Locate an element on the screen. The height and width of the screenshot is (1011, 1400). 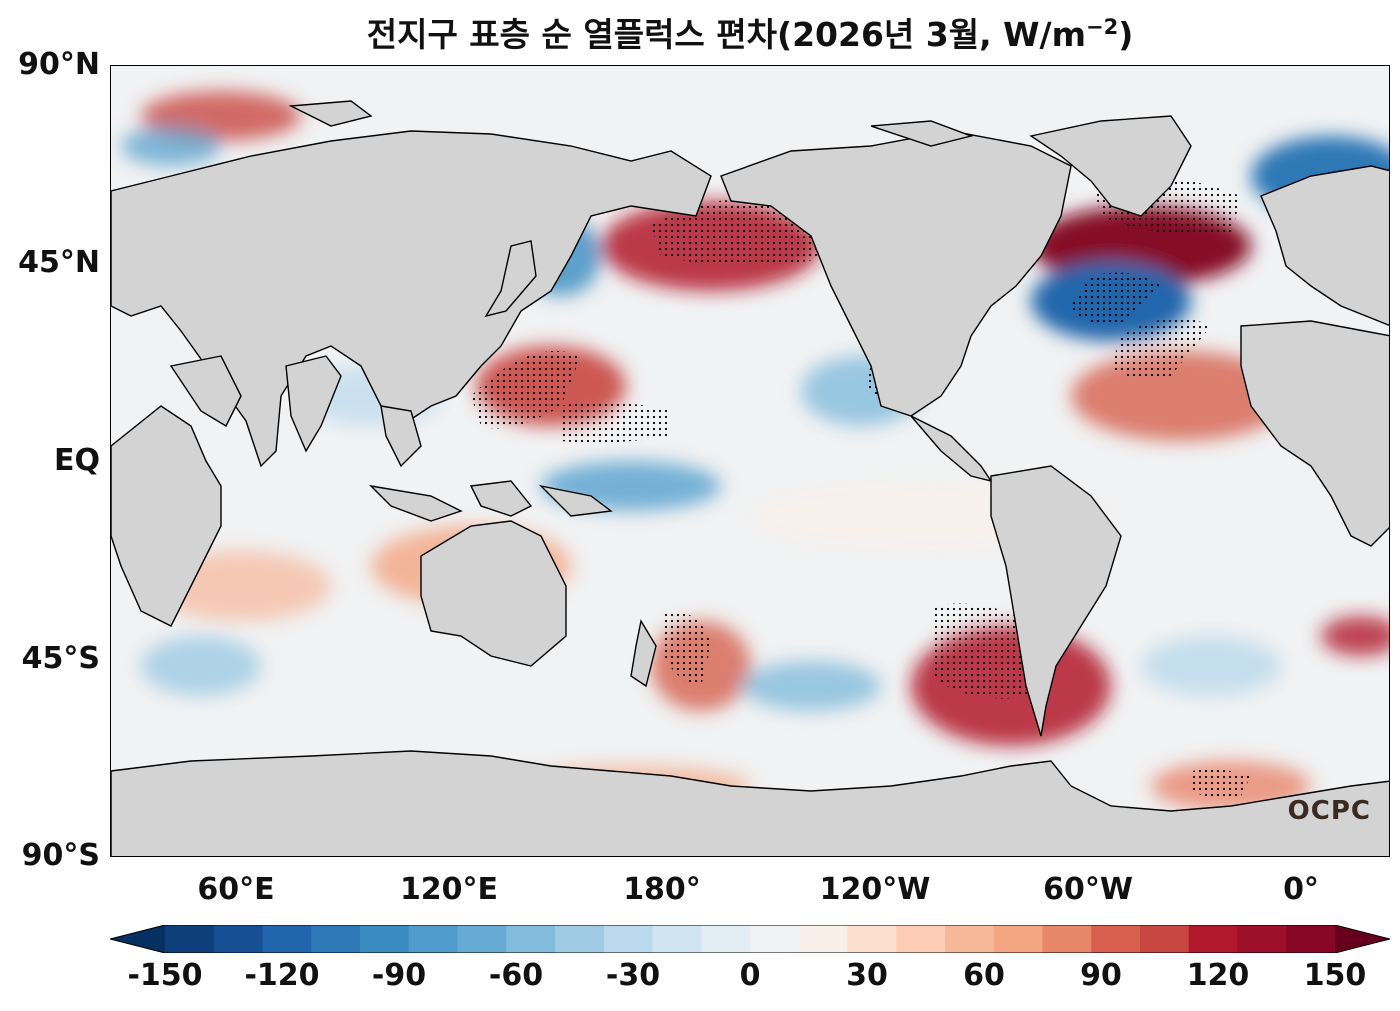
colorbar-tick-label: 0 is located at coordinates (750, 975).